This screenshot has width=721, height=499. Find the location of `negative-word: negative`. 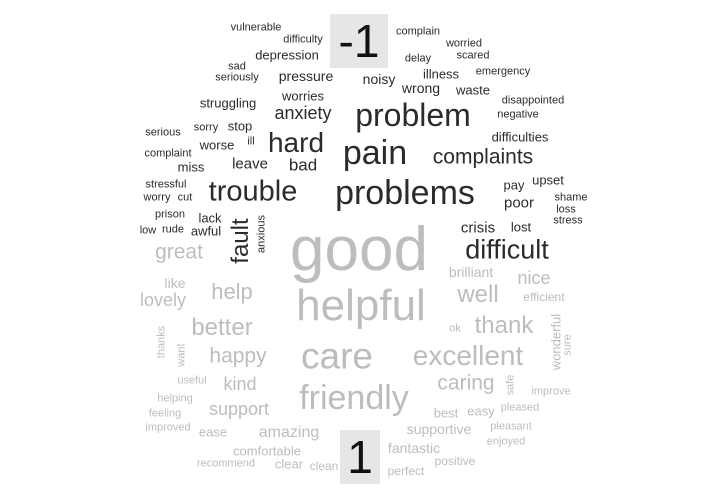

negative-word: negative is located at coordinates (518, 114).